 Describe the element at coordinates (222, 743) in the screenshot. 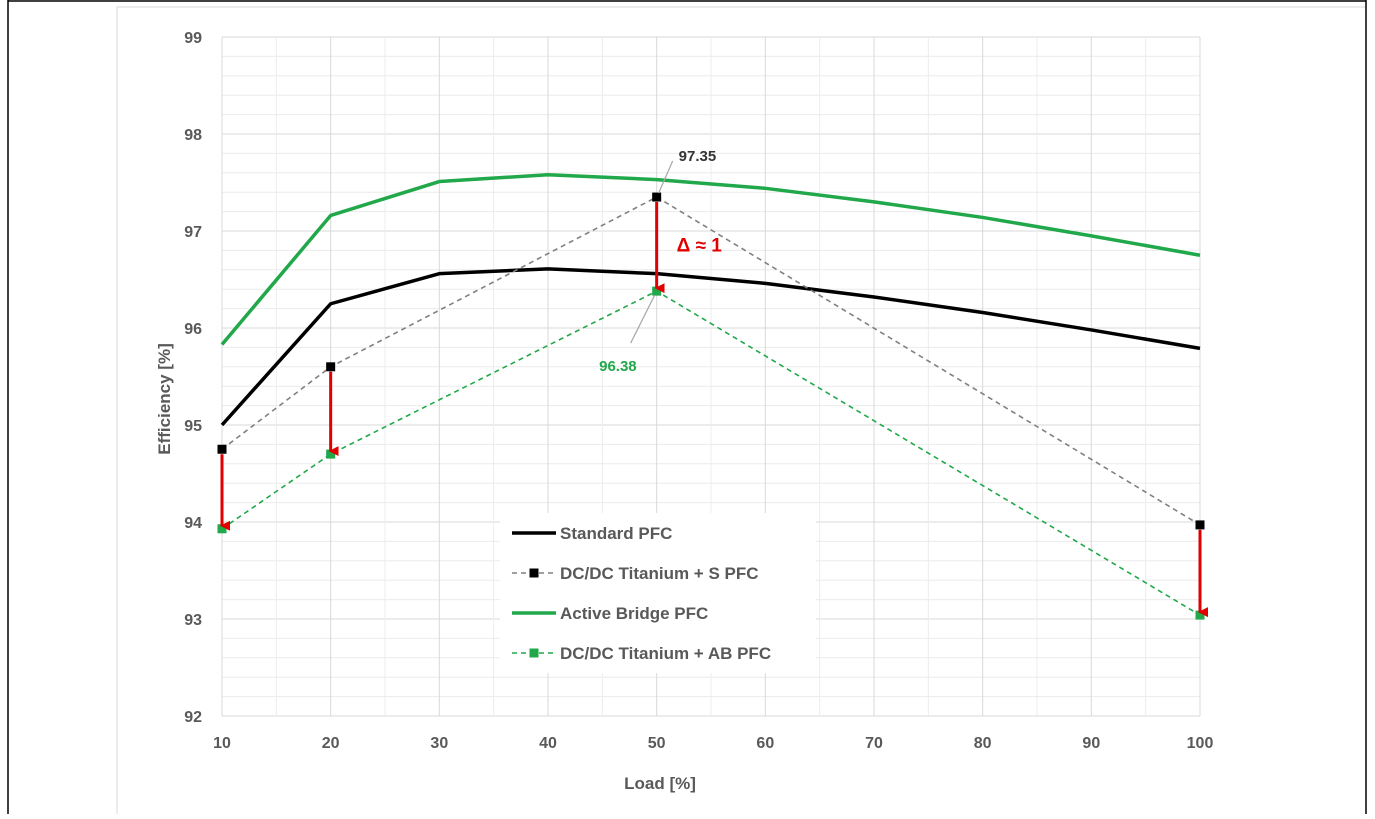

I see `x-tick-label: 10` at that location.